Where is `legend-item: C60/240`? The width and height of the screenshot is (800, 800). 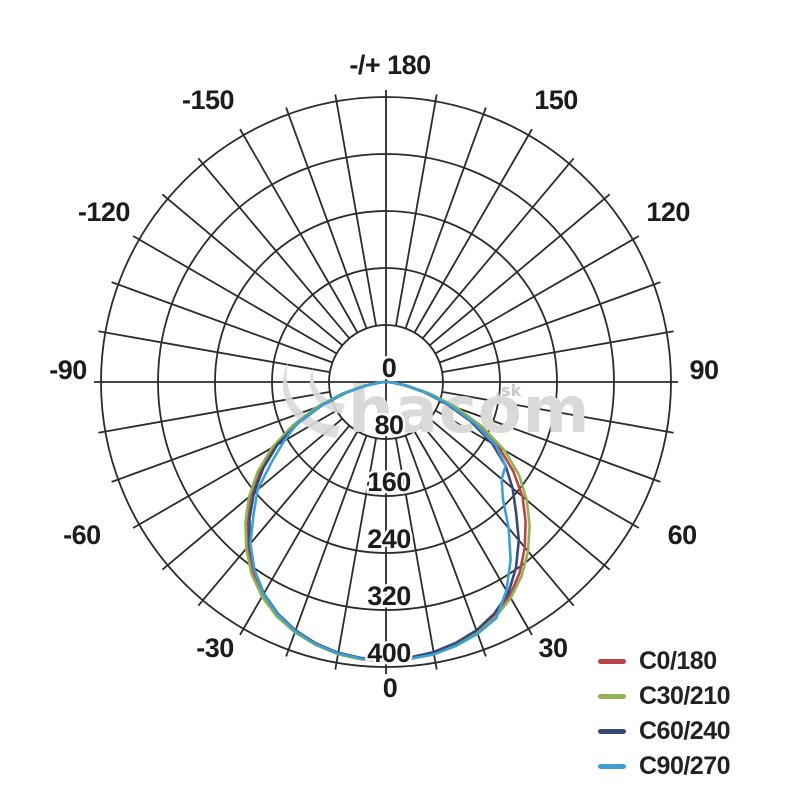
legend-item: C60/240 is located at coordinates (664, 731).